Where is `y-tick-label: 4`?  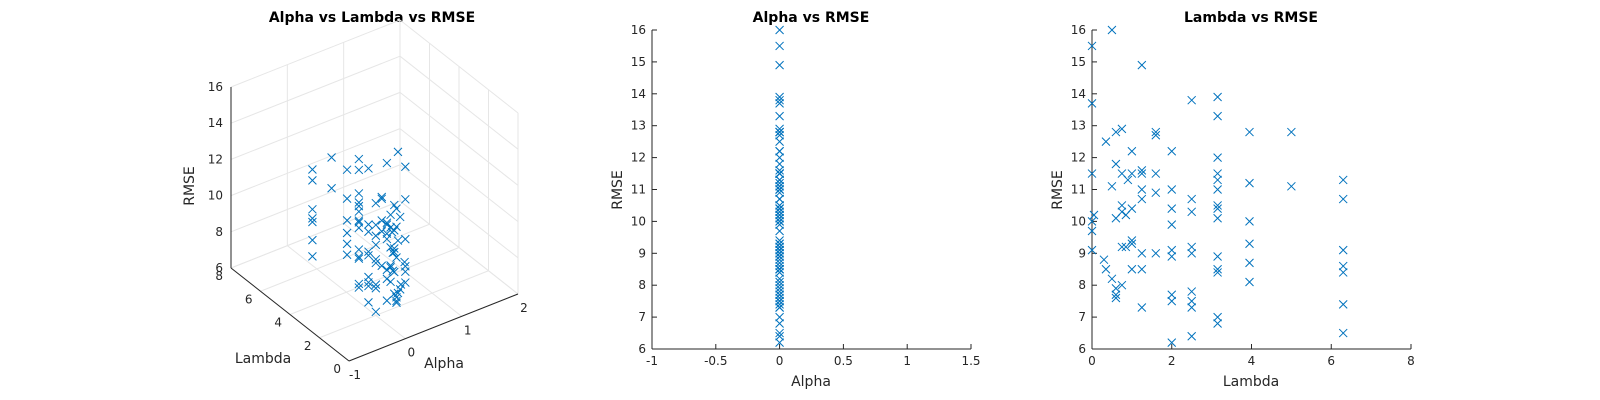 y-tick-label: 4 is located at coordinates (278, 323).